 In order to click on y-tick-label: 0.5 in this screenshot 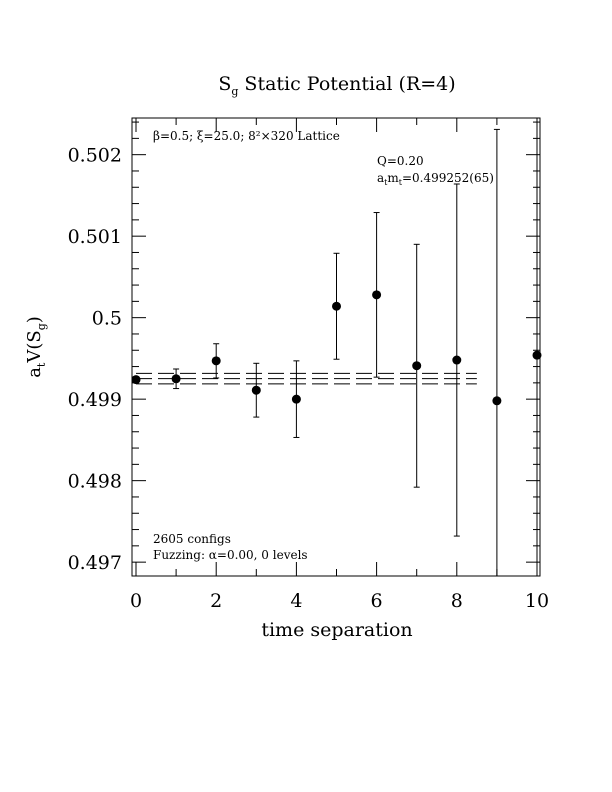, I will do `click(107, 319)`.